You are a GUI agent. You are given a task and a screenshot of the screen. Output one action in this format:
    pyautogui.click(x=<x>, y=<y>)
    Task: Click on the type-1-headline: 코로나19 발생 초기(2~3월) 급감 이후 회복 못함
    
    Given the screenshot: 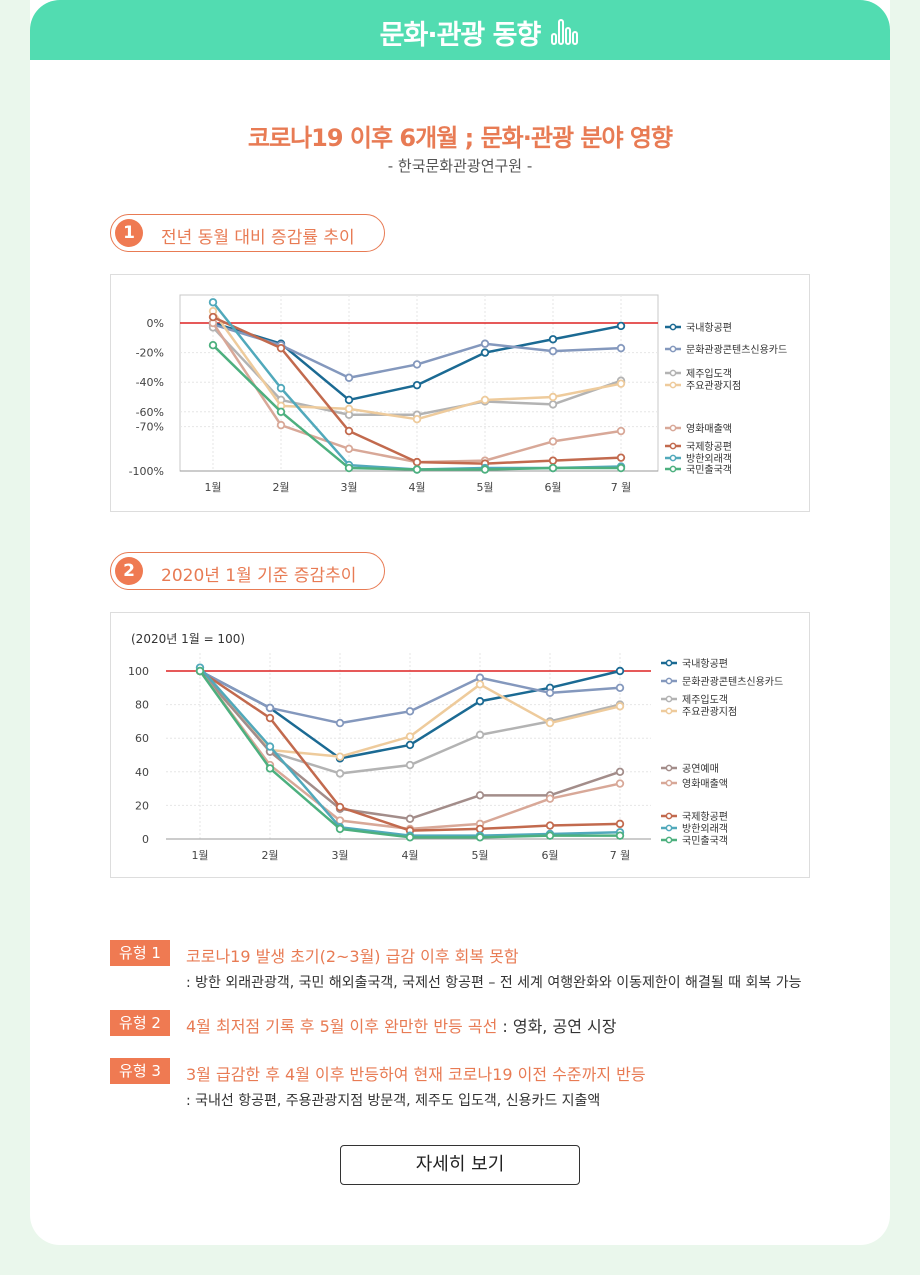 What is the action you would take?
    pyautogui.click(x=352, y=956)
    